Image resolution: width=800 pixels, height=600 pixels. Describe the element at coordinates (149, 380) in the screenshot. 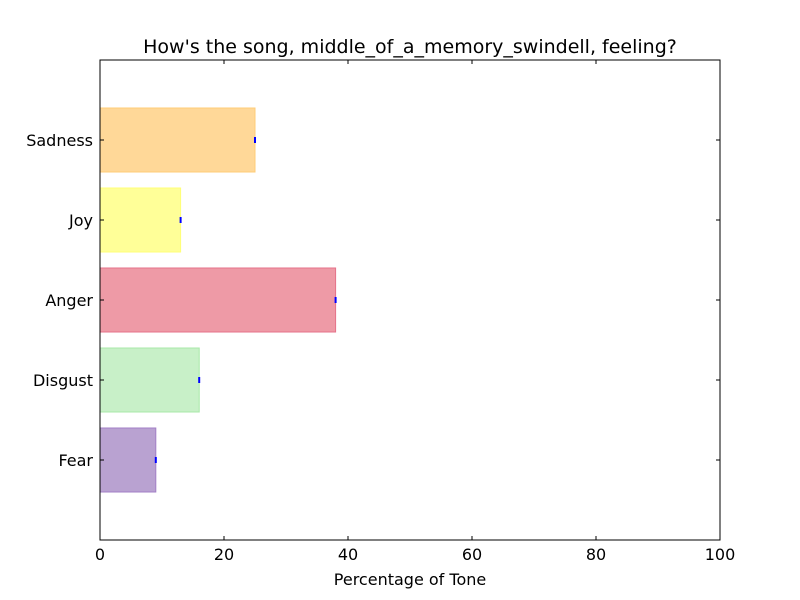

I see `bar-disgust` at that location.